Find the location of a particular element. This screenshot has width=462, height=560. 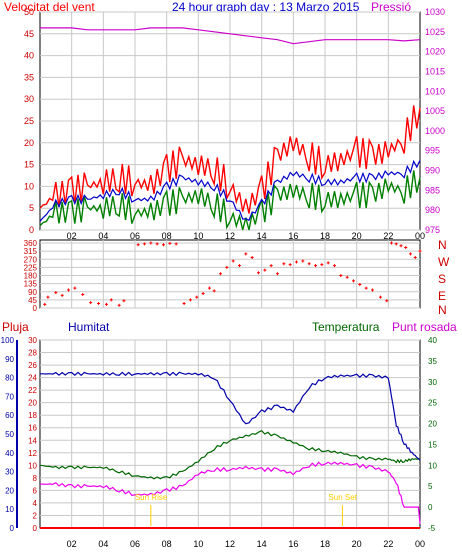

climate-x-tick: 10 is located at coordinates (198, 544).